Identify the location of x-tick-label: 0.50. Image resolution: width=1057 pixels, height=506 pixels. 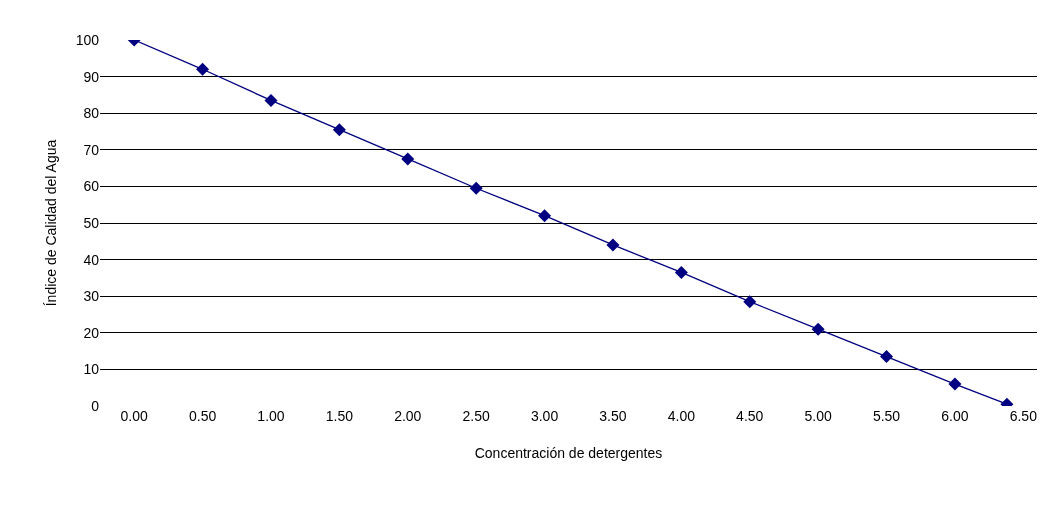
(202, 416).